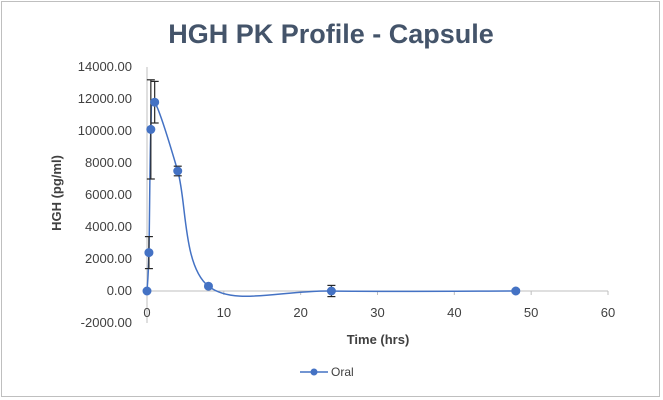 This screenshot has width=663, height=400. What do you see at coordinates (108, 258) in the screenshot?
I see `y-tick-label: 2000.00` at bounding box center [108, 258].